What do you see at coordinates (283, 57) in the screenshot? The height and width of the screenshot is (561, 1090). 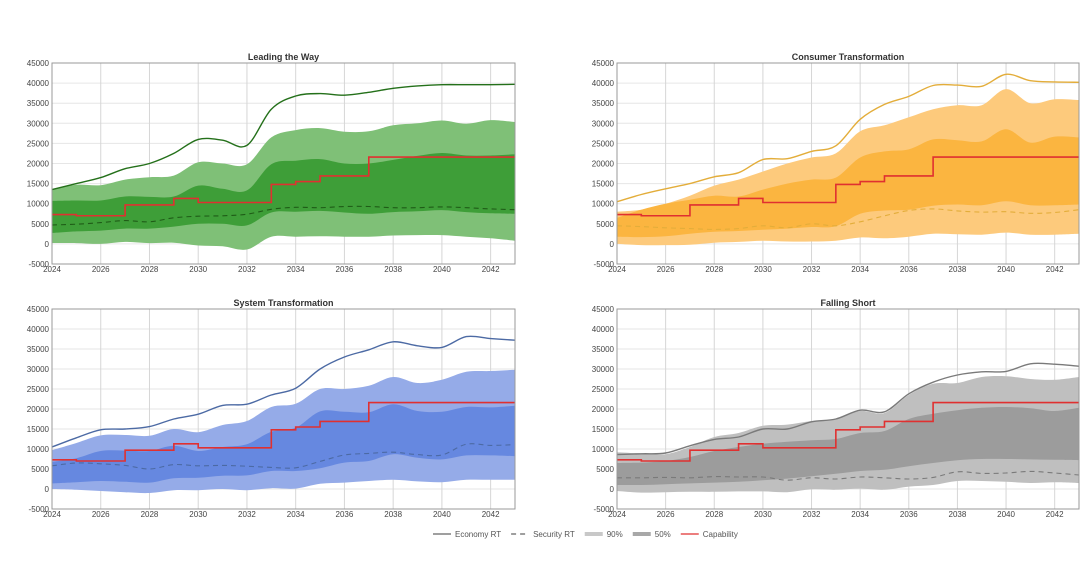 I see `chart-title: Leading the Way` at bounding box center [283, 57].